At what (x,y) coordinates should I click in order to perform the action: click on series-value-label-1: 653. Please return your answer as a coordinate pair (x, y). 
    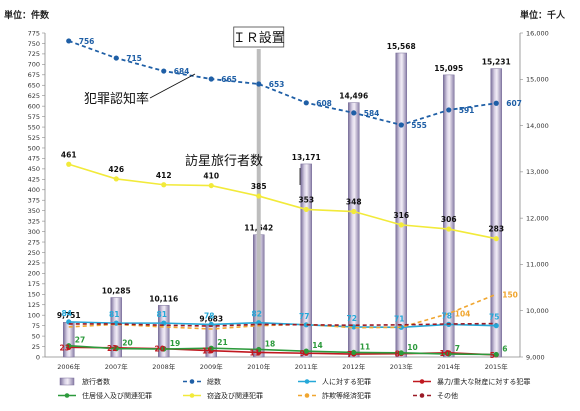
    Looking at the image, I should click on (277, 84).